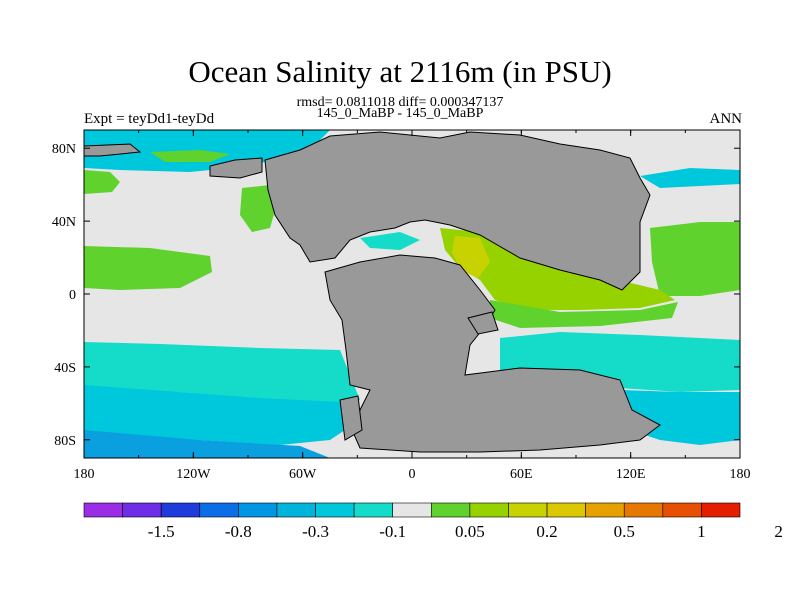 This screenshot has height=600, width=800. I want to click on lat-tick-label: 40S, so click(65, 368).